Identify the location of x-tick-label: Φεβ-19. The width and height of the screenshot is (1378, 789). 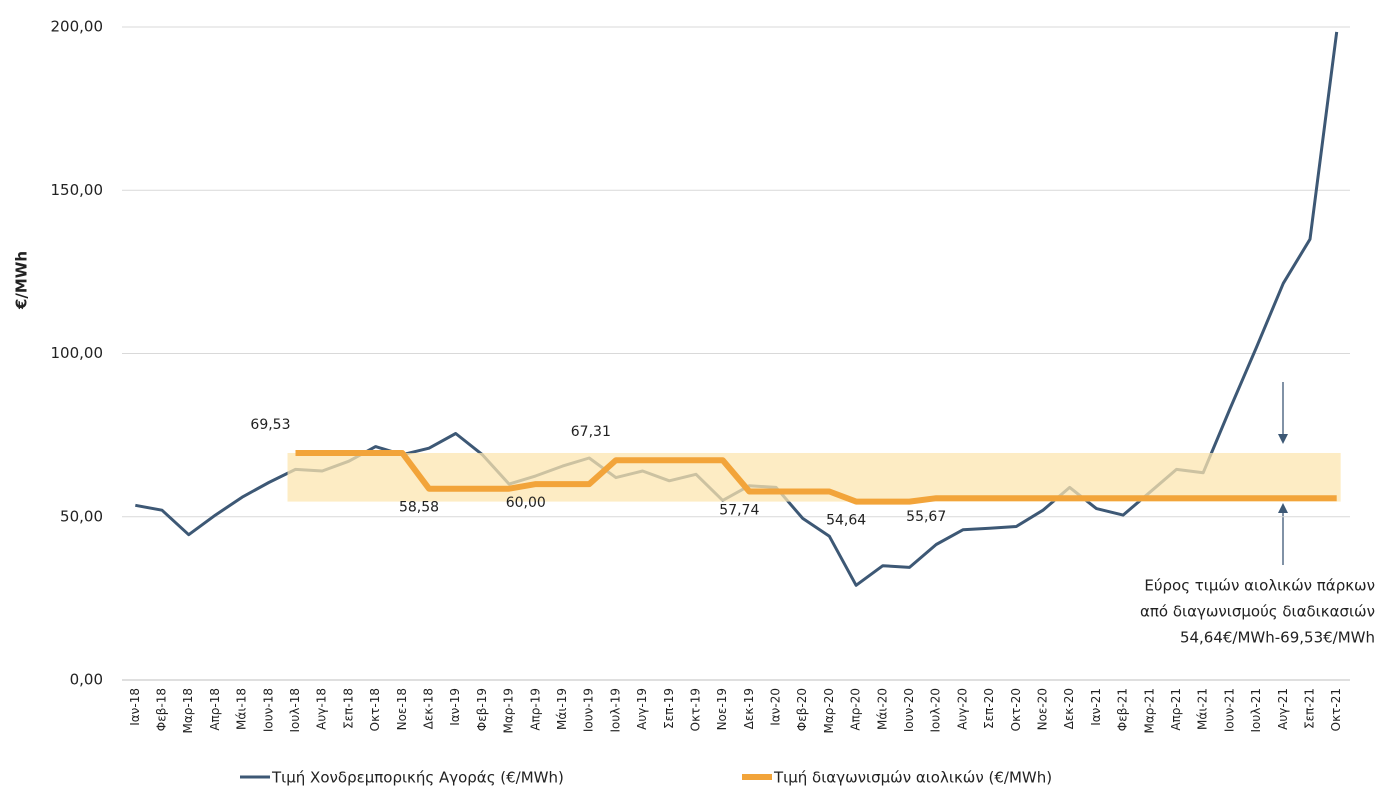
(482, 709).